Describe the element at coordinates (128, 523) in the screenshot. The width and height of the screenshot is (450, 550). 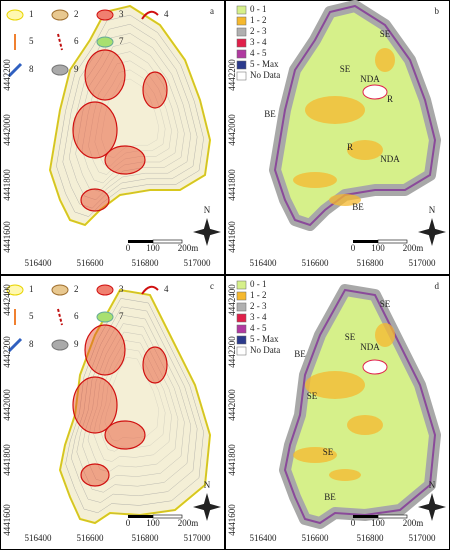
I see `scale-label: 0` at that location.